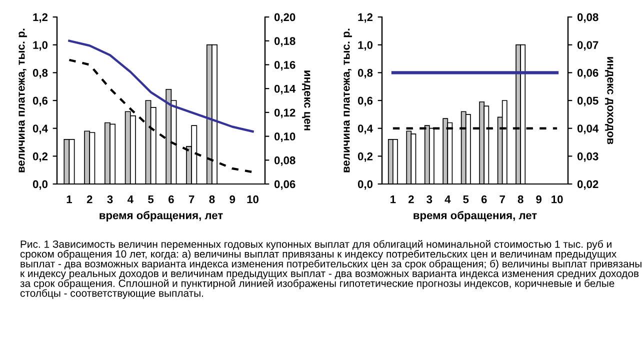  Describe the element at coordinates (588, 129) in the screenshot. I see `y2-tick-label: 0,04` at that location.